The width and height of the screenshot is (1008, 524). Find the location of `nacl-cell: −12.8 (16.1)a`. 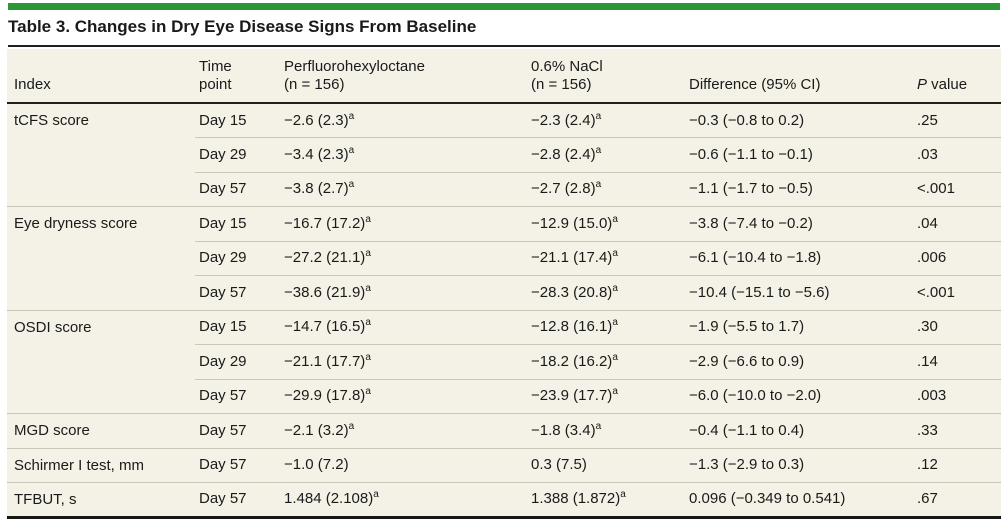

nacl-cell: −12.8 (16.1)a is located at coordinates (606, 327).